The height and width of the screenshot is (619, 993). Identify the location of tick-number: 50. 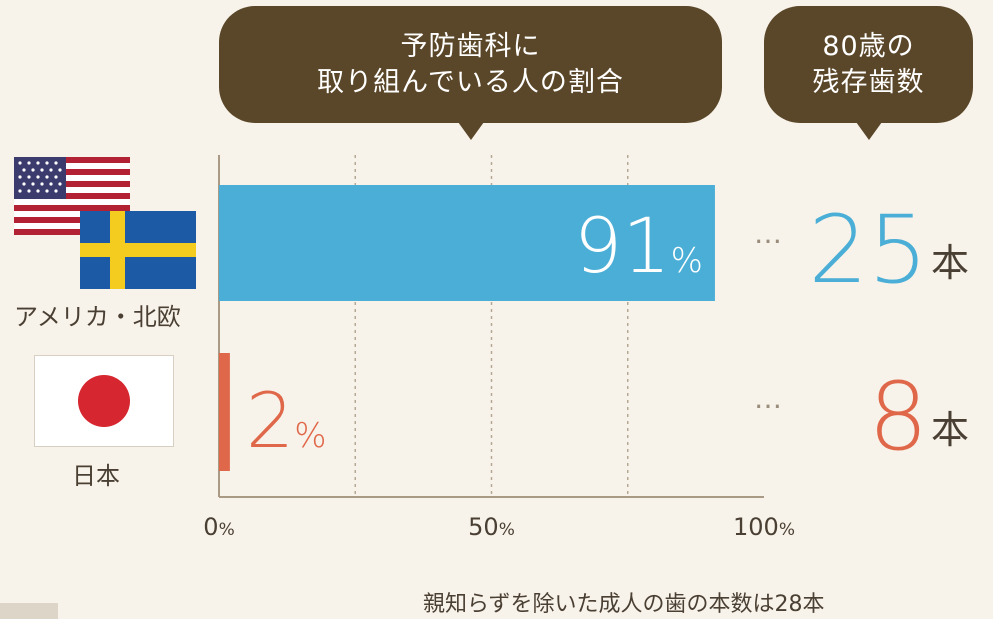
(483, 527).